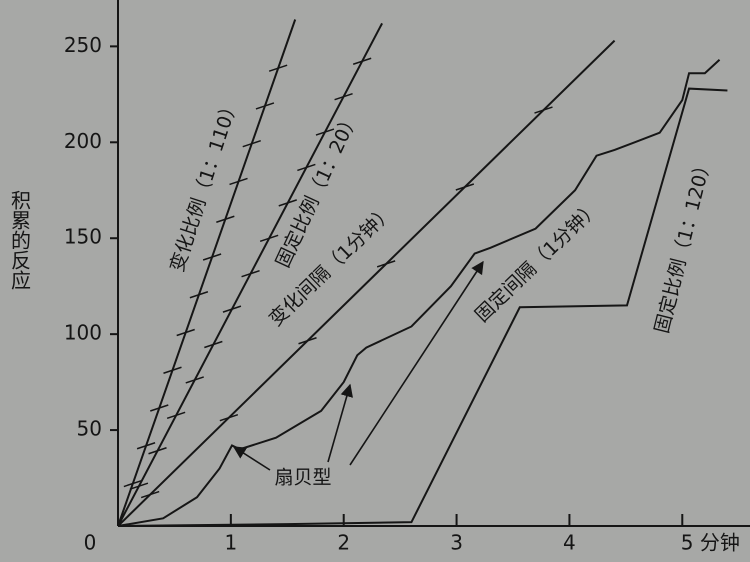 This screenshot has height=562, width=750. Describe the element at coordinates (230, 543) in the screenshot. I see `x-tick-label: 1` at that location.